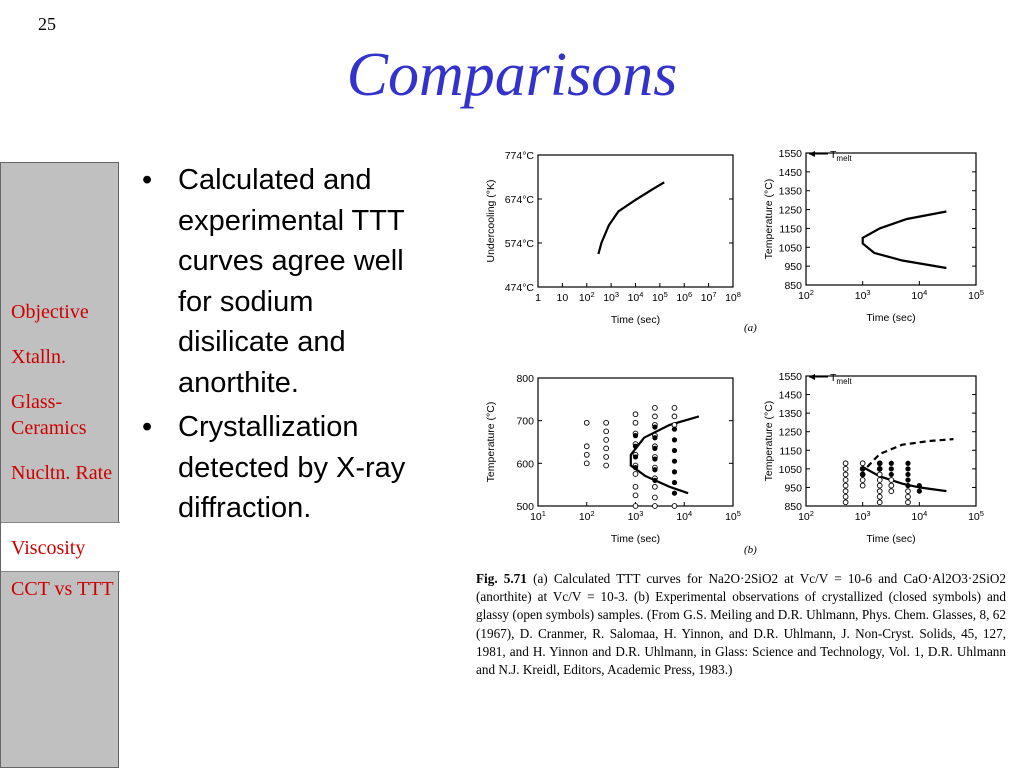  I want to click on x-tick-label: 1, so click(538, 298).